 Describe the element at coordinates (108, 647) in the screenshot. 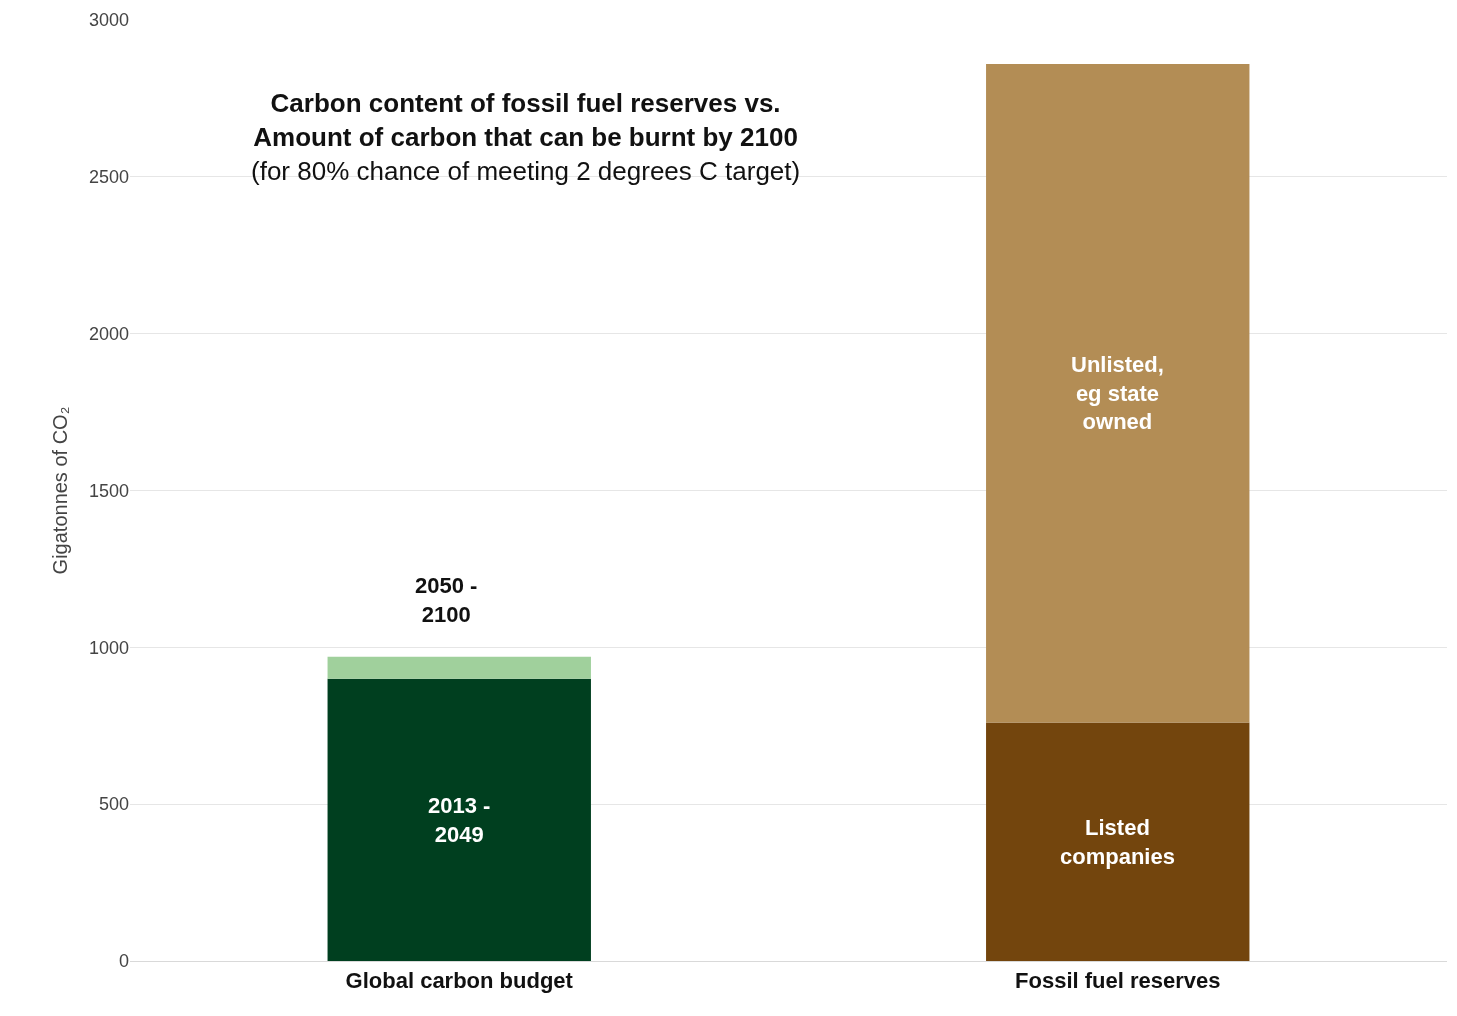

I see `y-tick-label: 1000` at that location.